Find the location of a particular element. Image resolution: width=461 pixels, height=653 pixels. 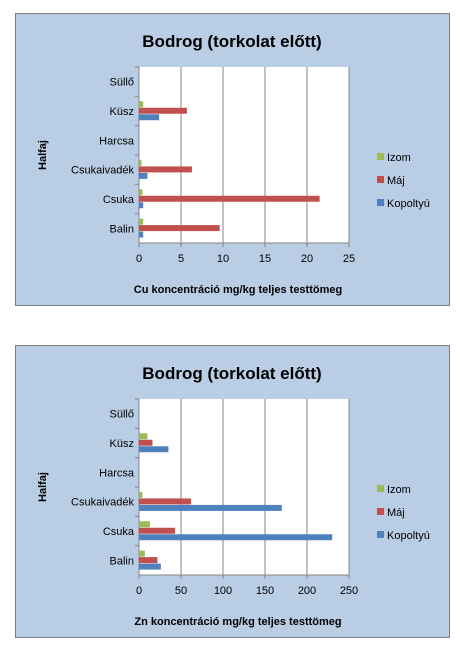

x-tick-label: 50 is located at coordinates (181, 591).